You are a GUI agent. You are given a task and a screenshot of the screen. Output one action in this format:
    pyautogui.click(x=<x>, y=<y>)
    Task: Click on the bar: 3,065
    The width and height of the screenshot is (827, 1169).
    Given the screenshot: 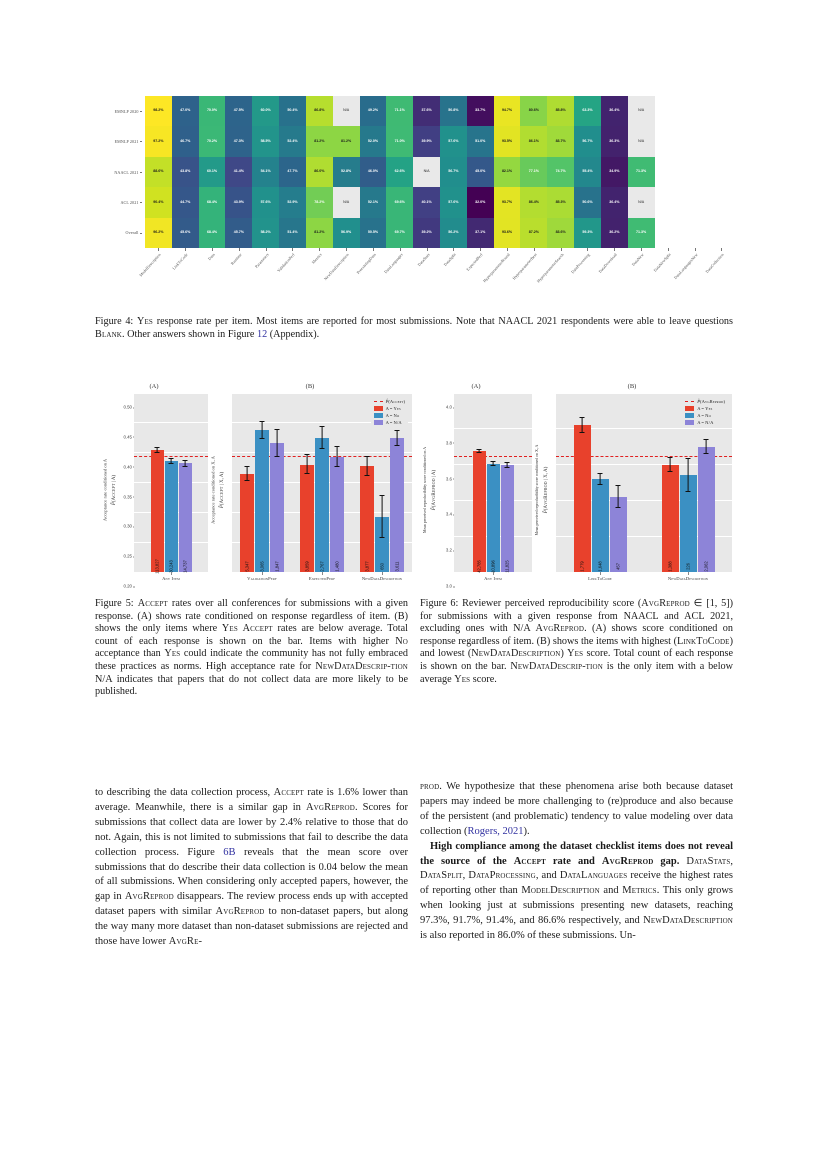 What is the action you would take?
    pyautogui.click(x=262, y=501)
    